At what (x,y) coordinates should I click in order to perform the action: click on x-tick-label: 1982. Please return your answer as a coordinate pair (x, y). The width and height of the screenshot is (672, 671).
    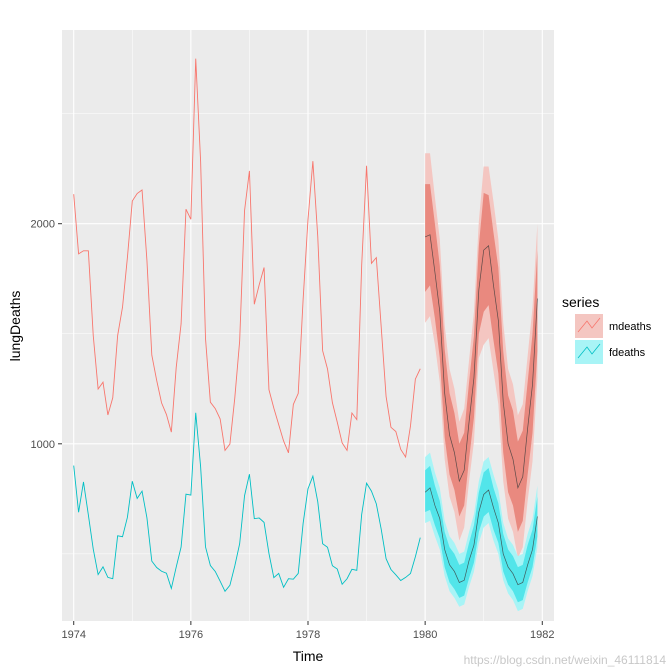
    Looking at the image, I should click on (542, 635).